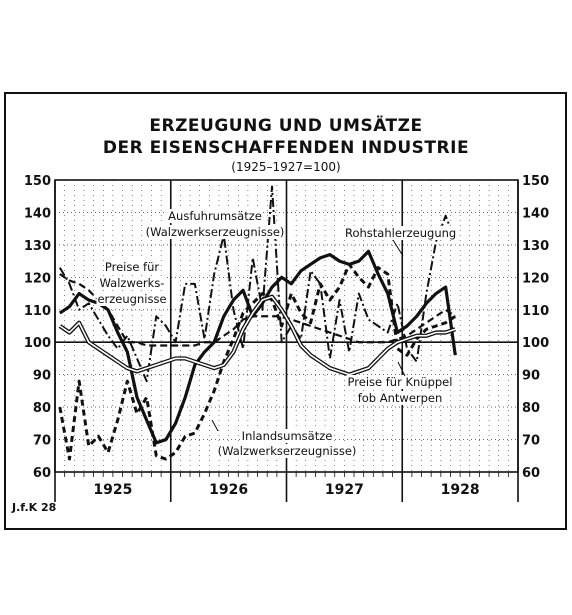 This screenshot has width=572, height=615. I want to click on label-knueppel: Preise für Knüppel, so click(400, 382).